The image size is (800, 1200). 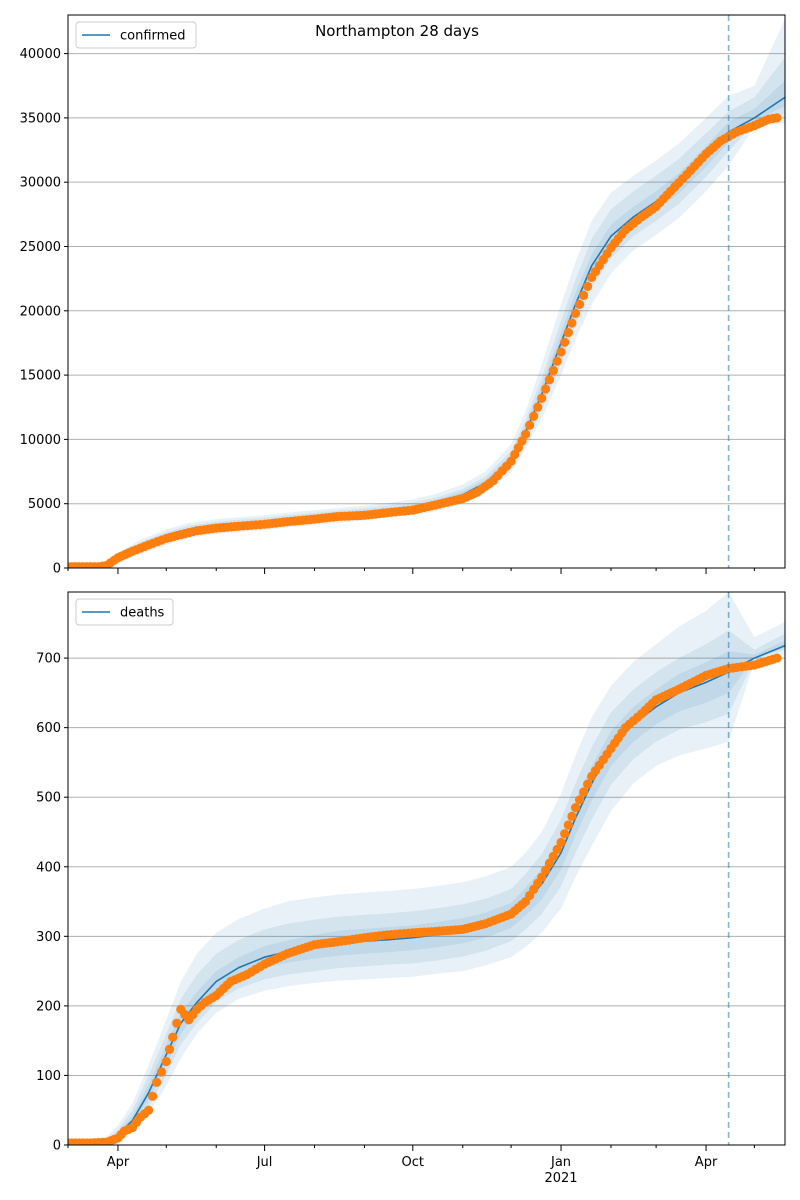 What do you see at coordinates (40, 376) in the screenshot?
I see `y-tick-label: 15000` at bounding box center [40, 376].